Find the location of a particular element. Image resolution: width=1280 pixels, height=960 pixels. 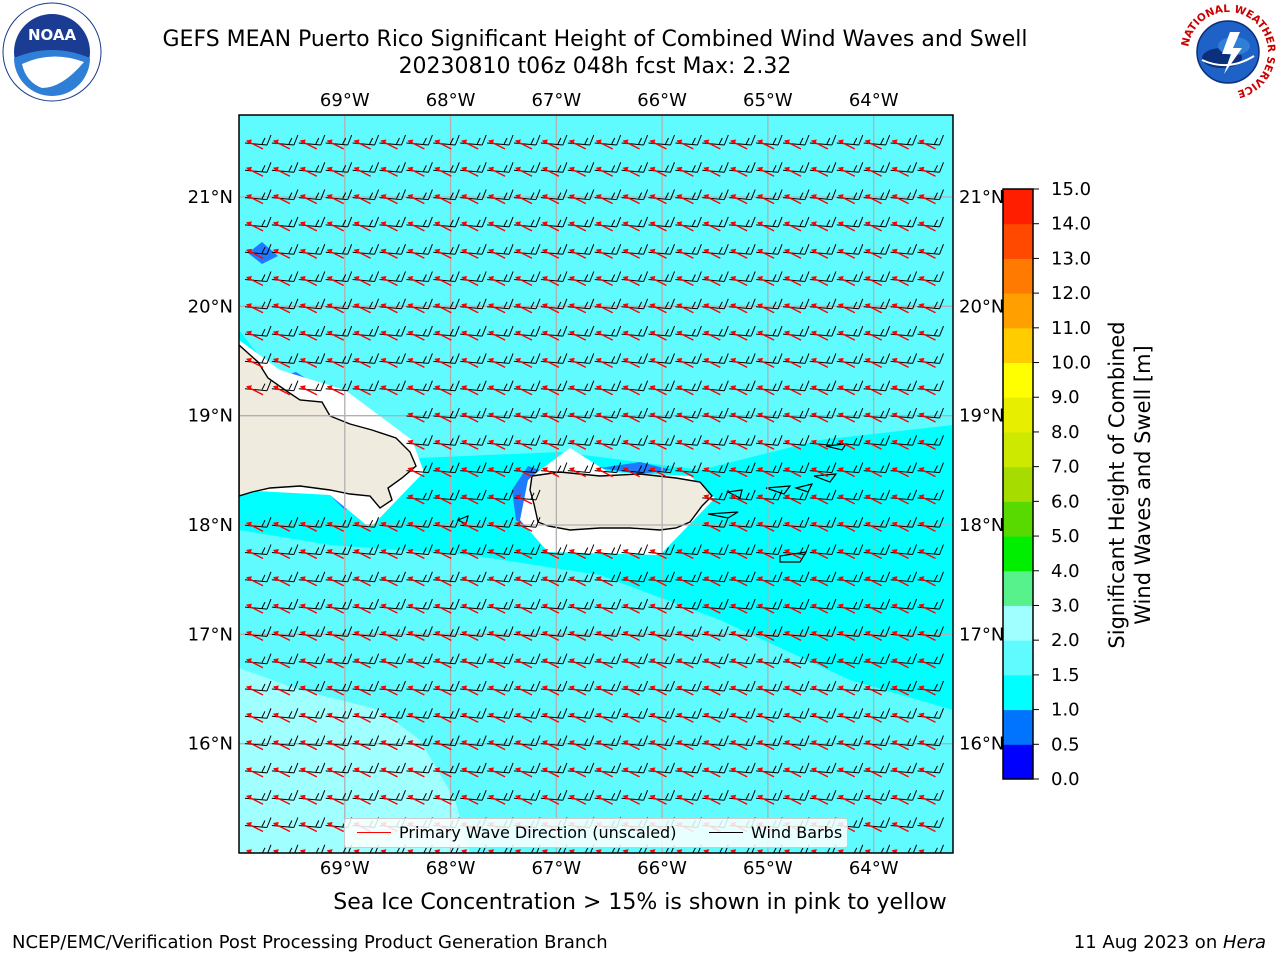

footer-date: 11 Aug 2023 on Hera is located at coordinates (1170, 942).